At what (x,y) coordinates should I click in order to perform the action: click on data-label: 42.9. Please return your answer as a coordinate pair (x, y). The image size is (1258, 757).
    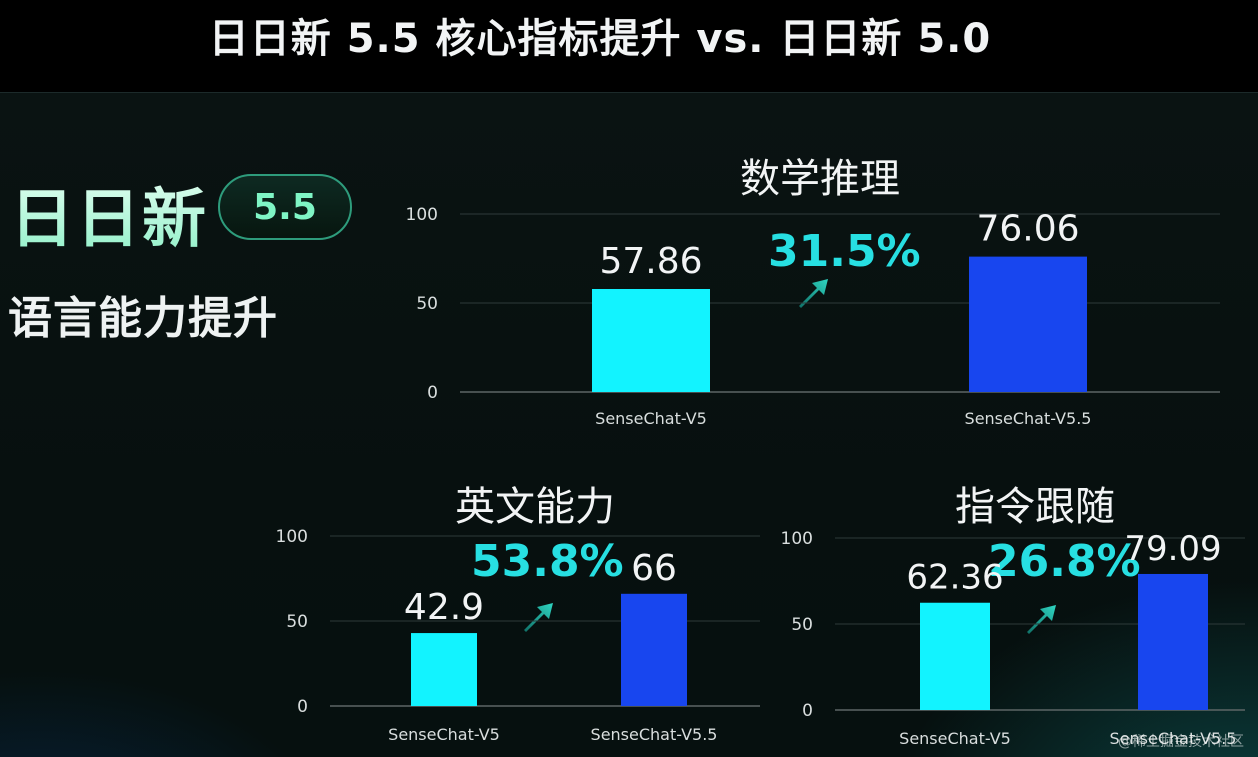
    Looking at the image, I should click on (444, 607).